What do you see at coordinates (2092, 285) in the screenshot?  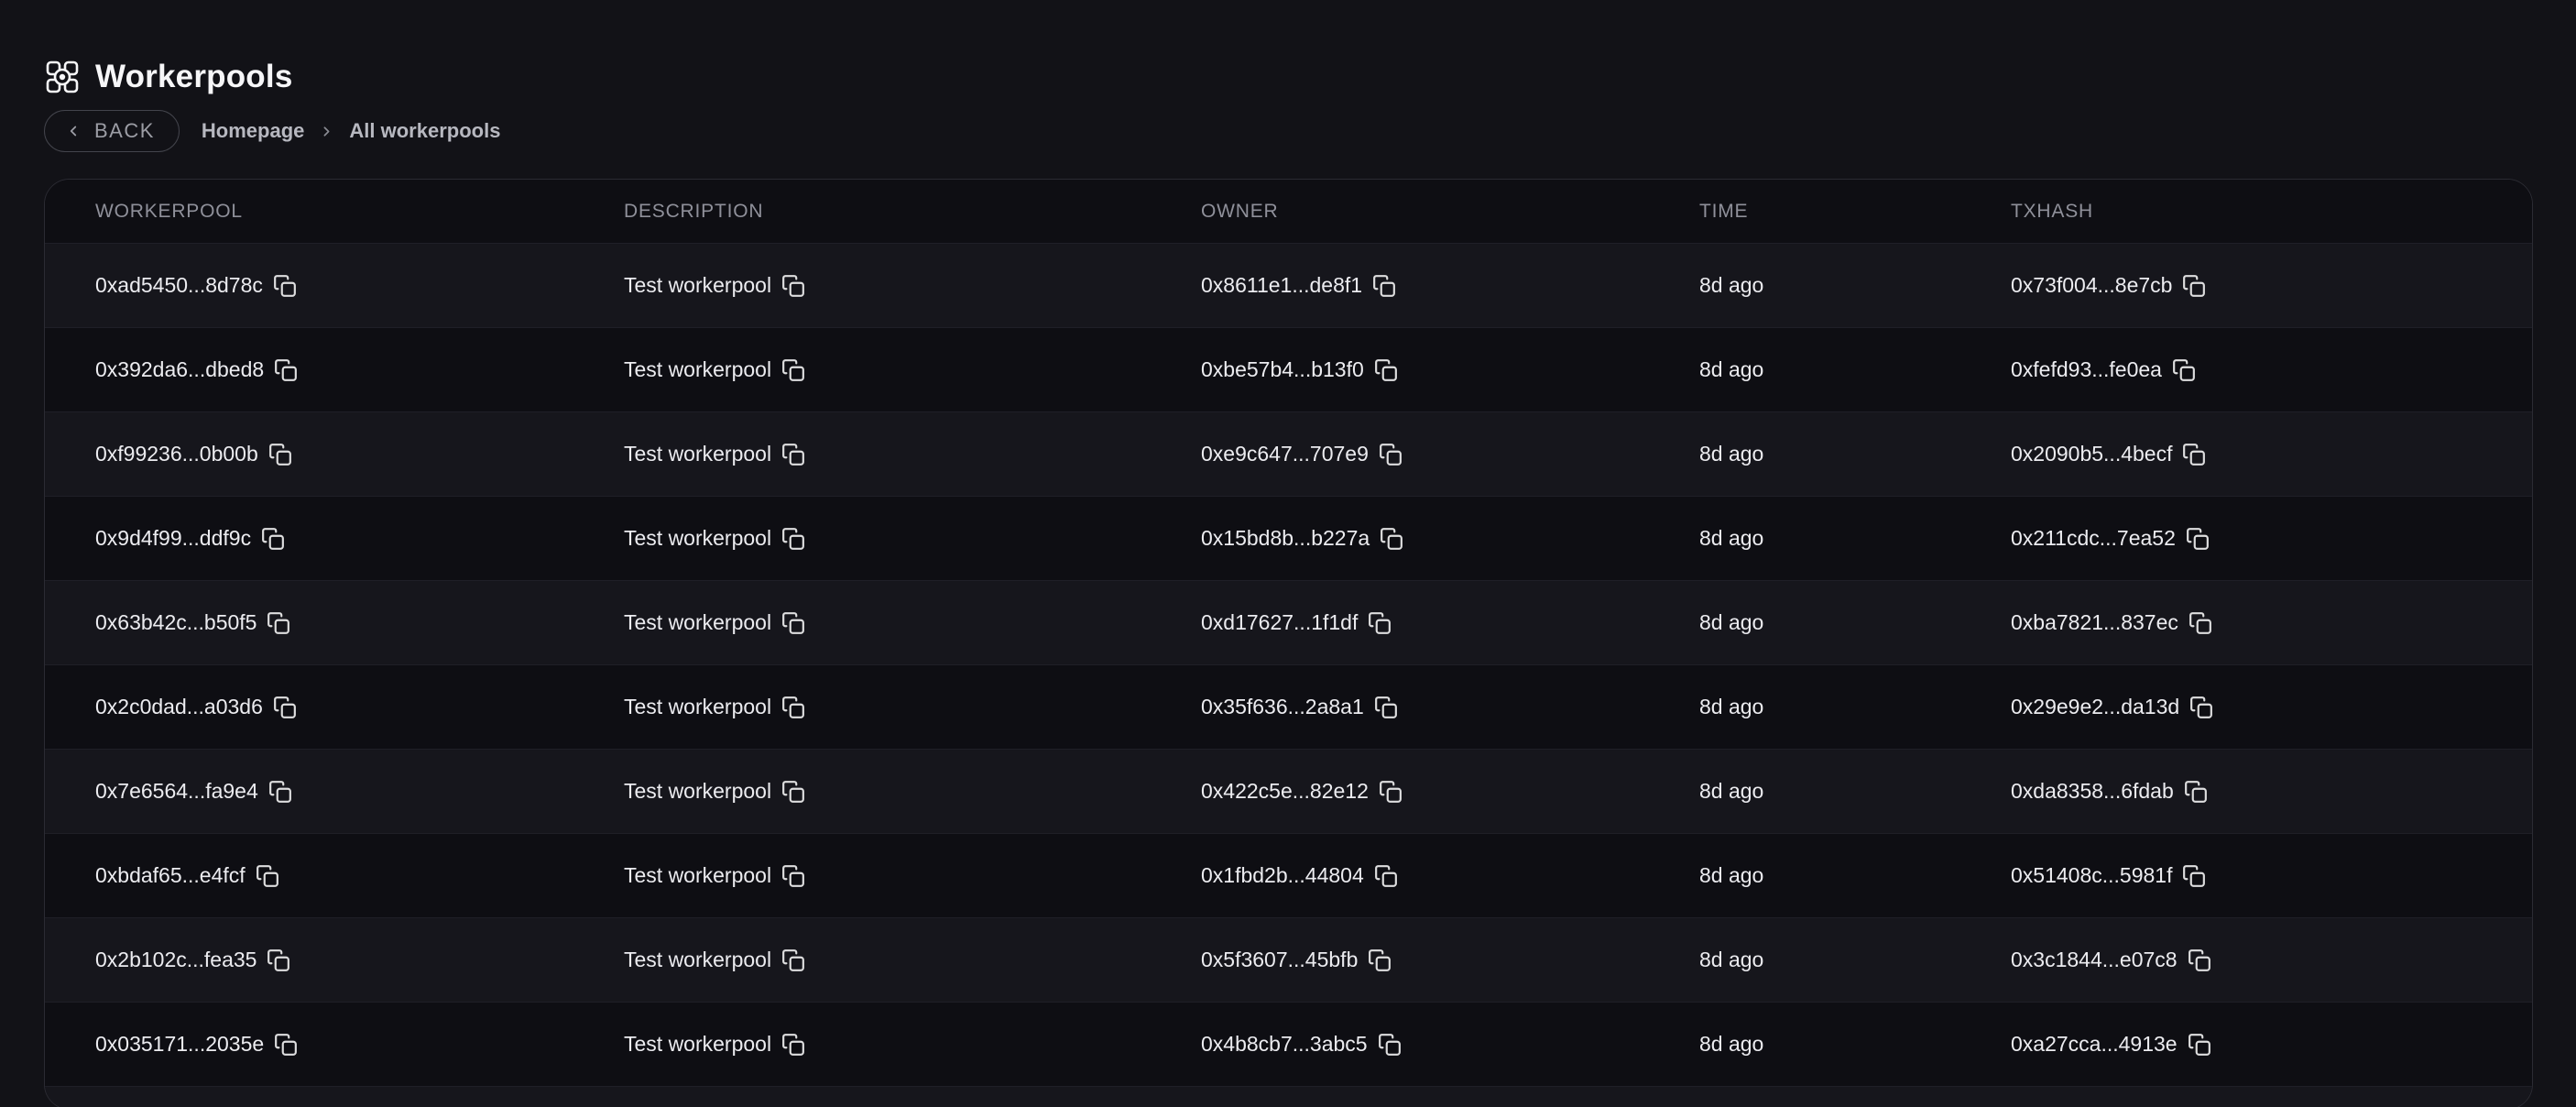 I see `txhash-text: 0x73f004...8e7cb` at bounding box center [2092, 285].